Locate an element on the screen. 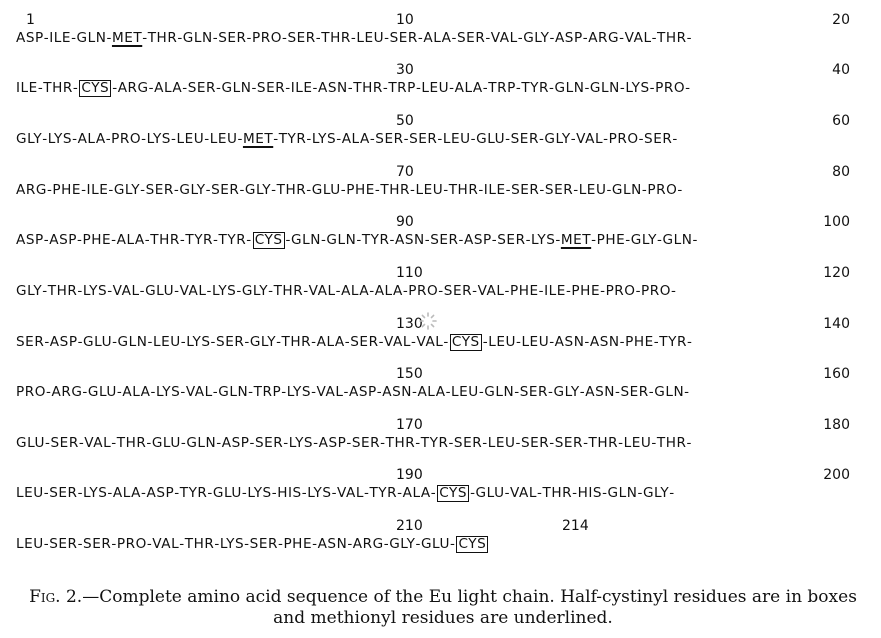  loading-spinner-icon is located at coordinates (428, 321).